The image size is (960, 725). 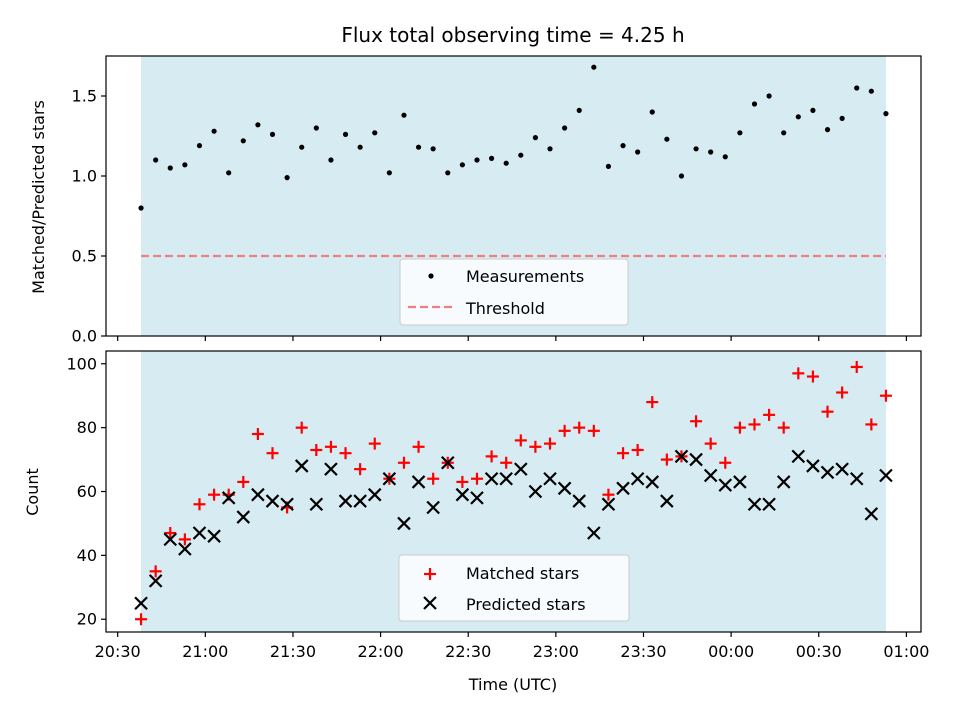 What do you see at coordinates (906, 651) in the screenshot?
I see `x-tick-label: 01:00` at bounding box center [906, 651].